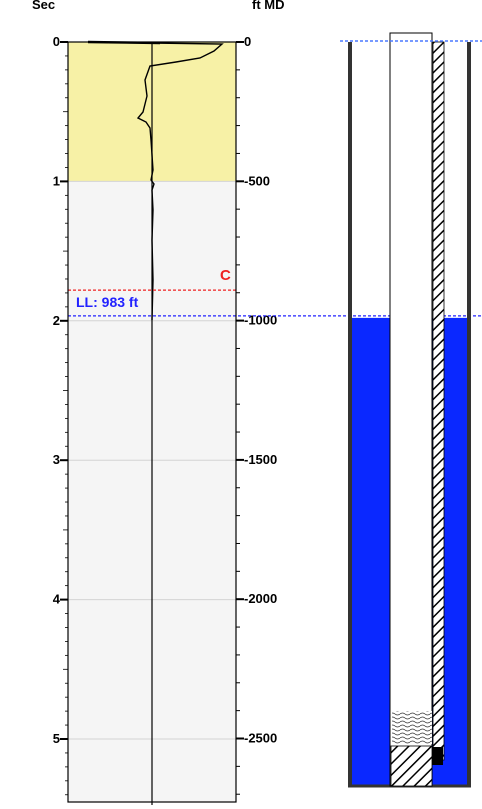  Describe the element at coordinates (43, 6) in the screenshot. I see `sec-axis-label: Sec` at that location.